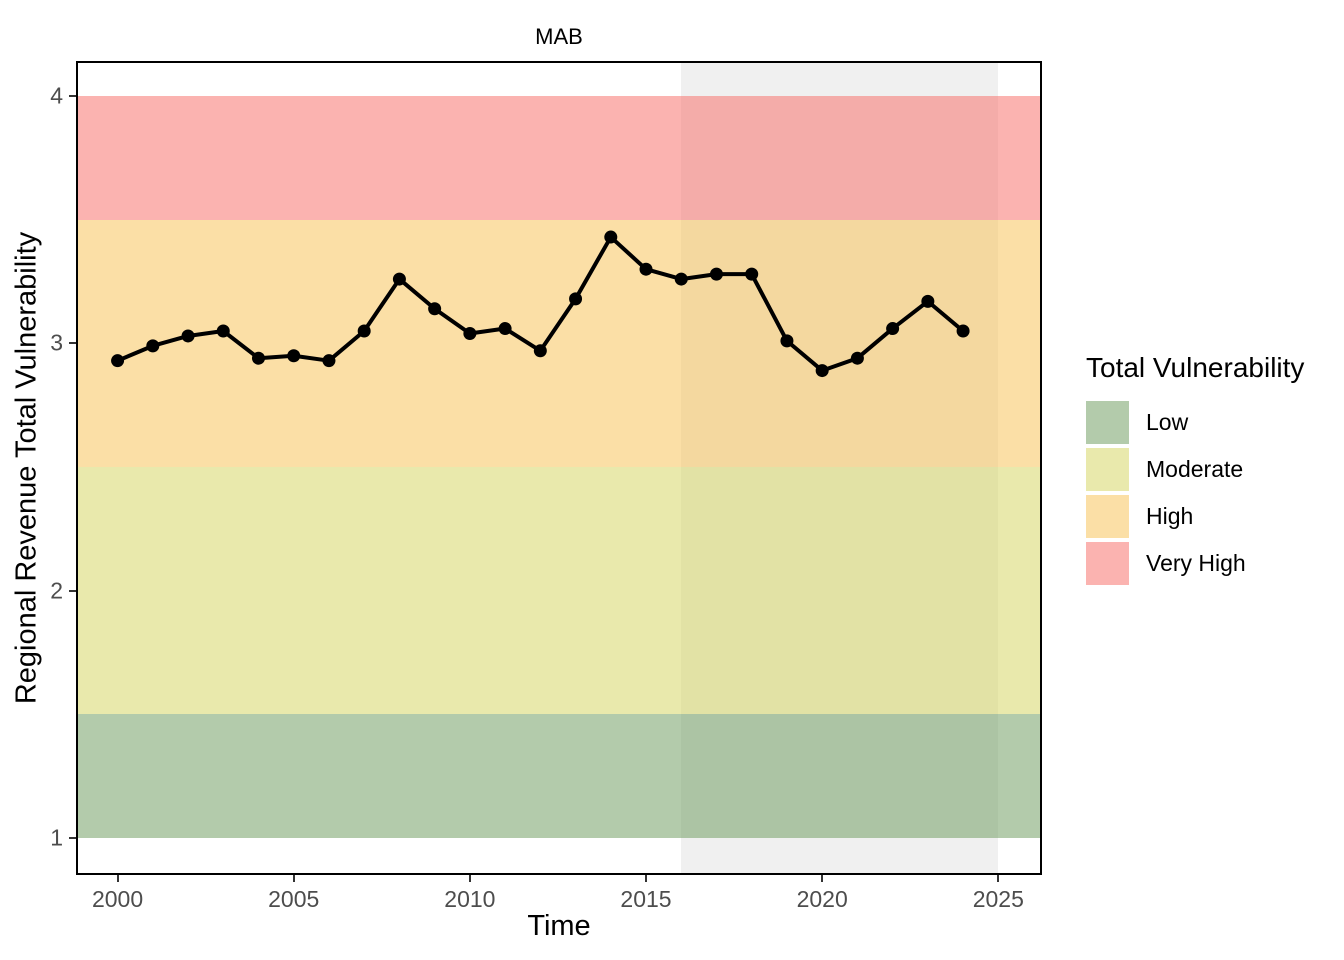 The width and height of the screenshot is (1344, 960). I want to click on point-2013, so click(576, 299).